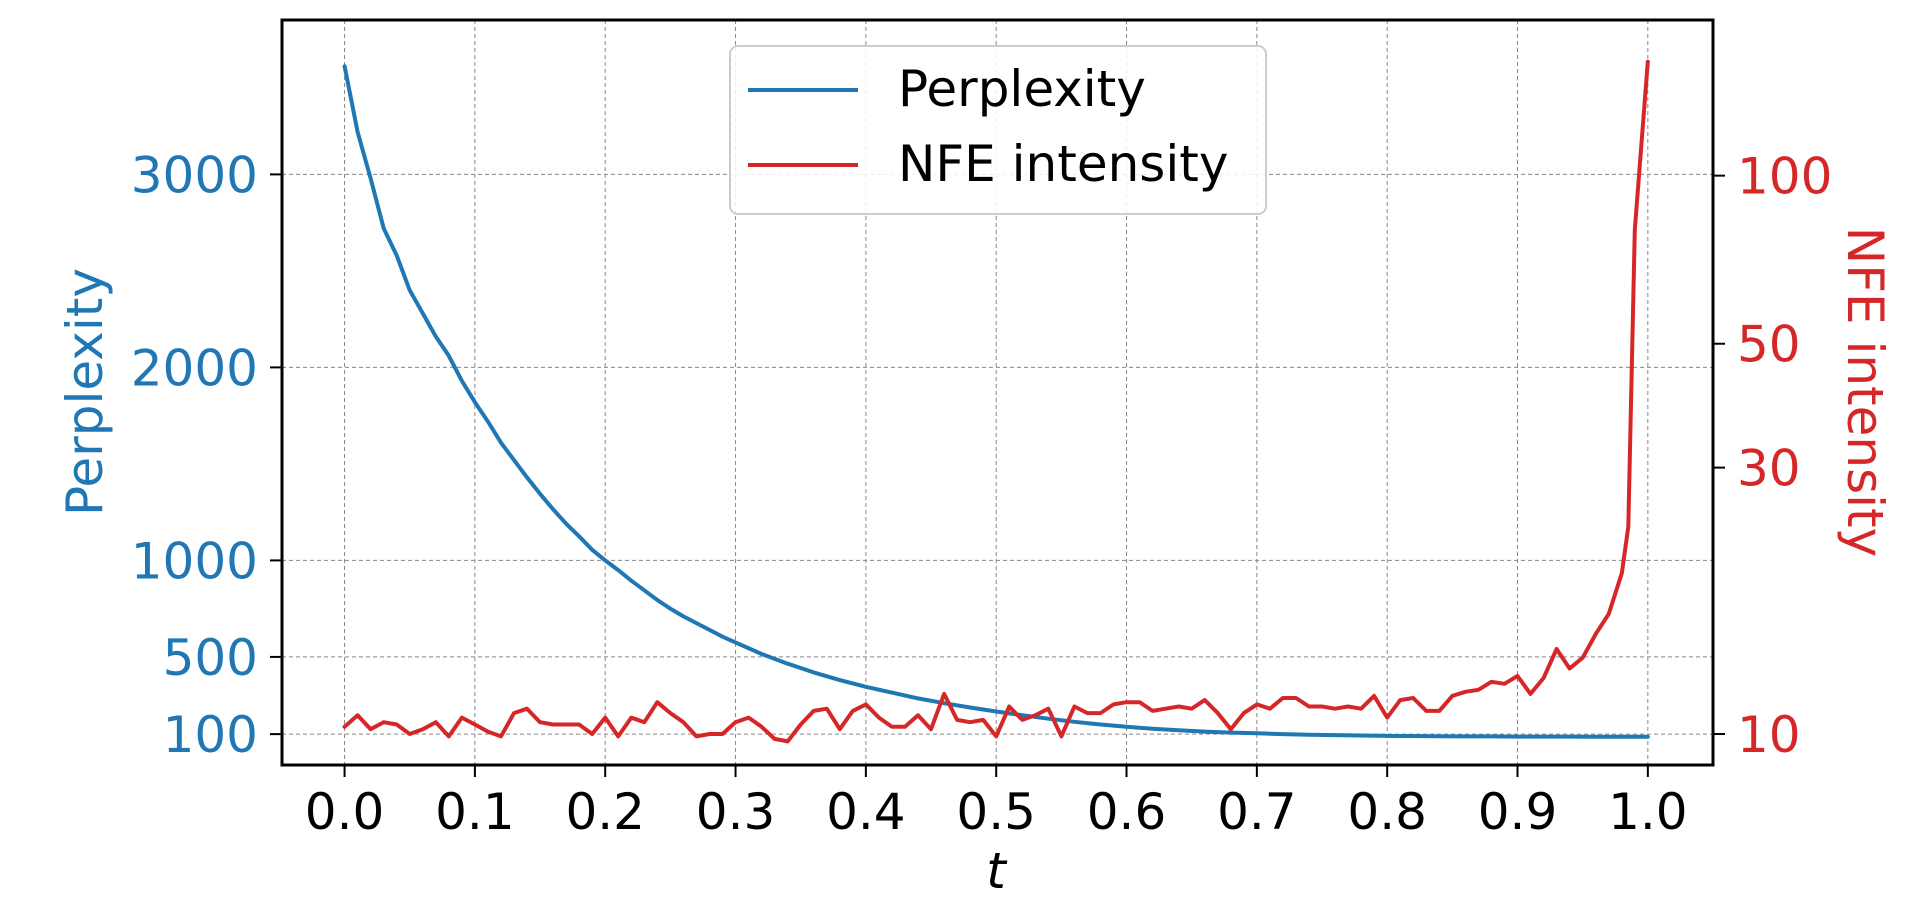 The image size is (1932, 908). What do you see at coordinates (1387, 812) in the screenshot?
I see `x-tick-label: 0.8` at bounding box center [1387, 812].